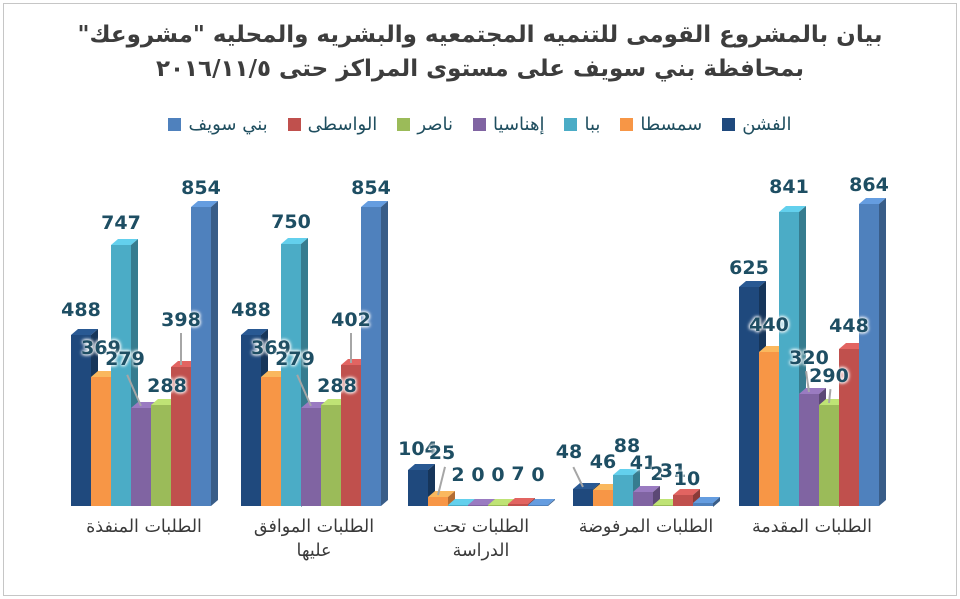 The width and height of the screenshot is (960, 599). I want to click on bar-label: 88, so click(627, 446).